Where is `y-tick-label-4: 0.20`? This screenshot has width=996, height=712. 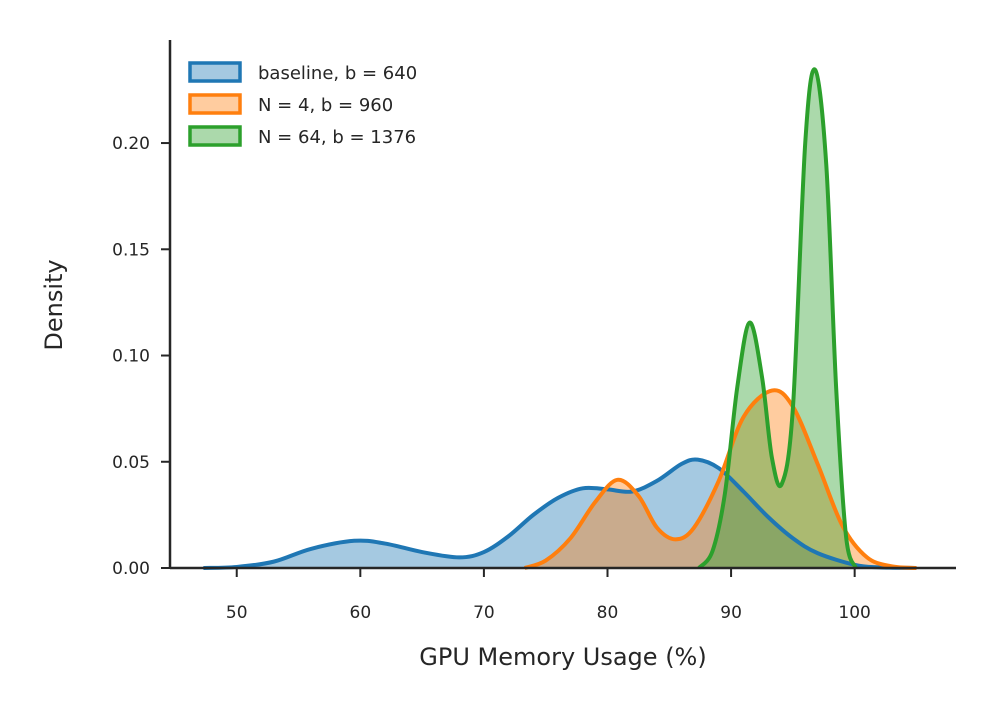 y-tick-label-4: 0.20 is located at coordinates (131, 144).